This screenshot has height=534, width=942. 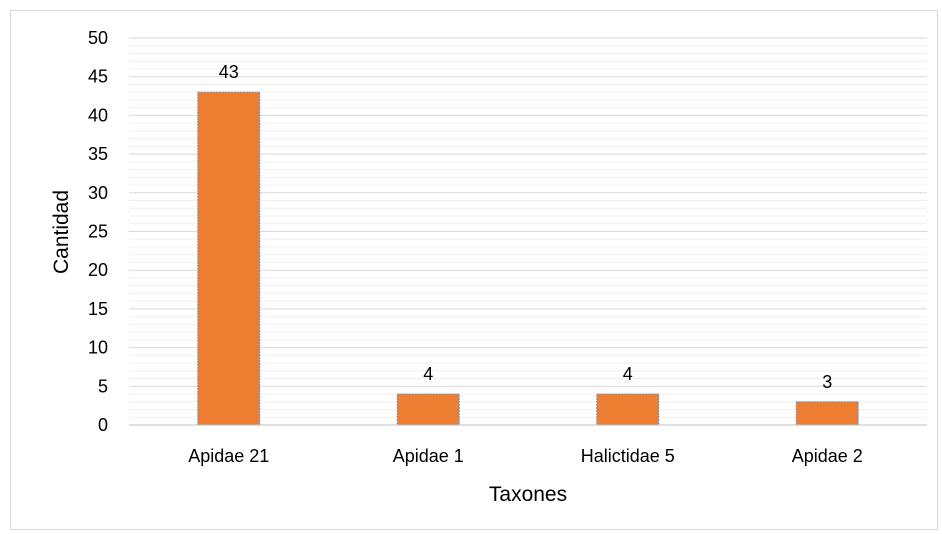 I want to click on y-tick-label: 15, so click(x=98, y=309).